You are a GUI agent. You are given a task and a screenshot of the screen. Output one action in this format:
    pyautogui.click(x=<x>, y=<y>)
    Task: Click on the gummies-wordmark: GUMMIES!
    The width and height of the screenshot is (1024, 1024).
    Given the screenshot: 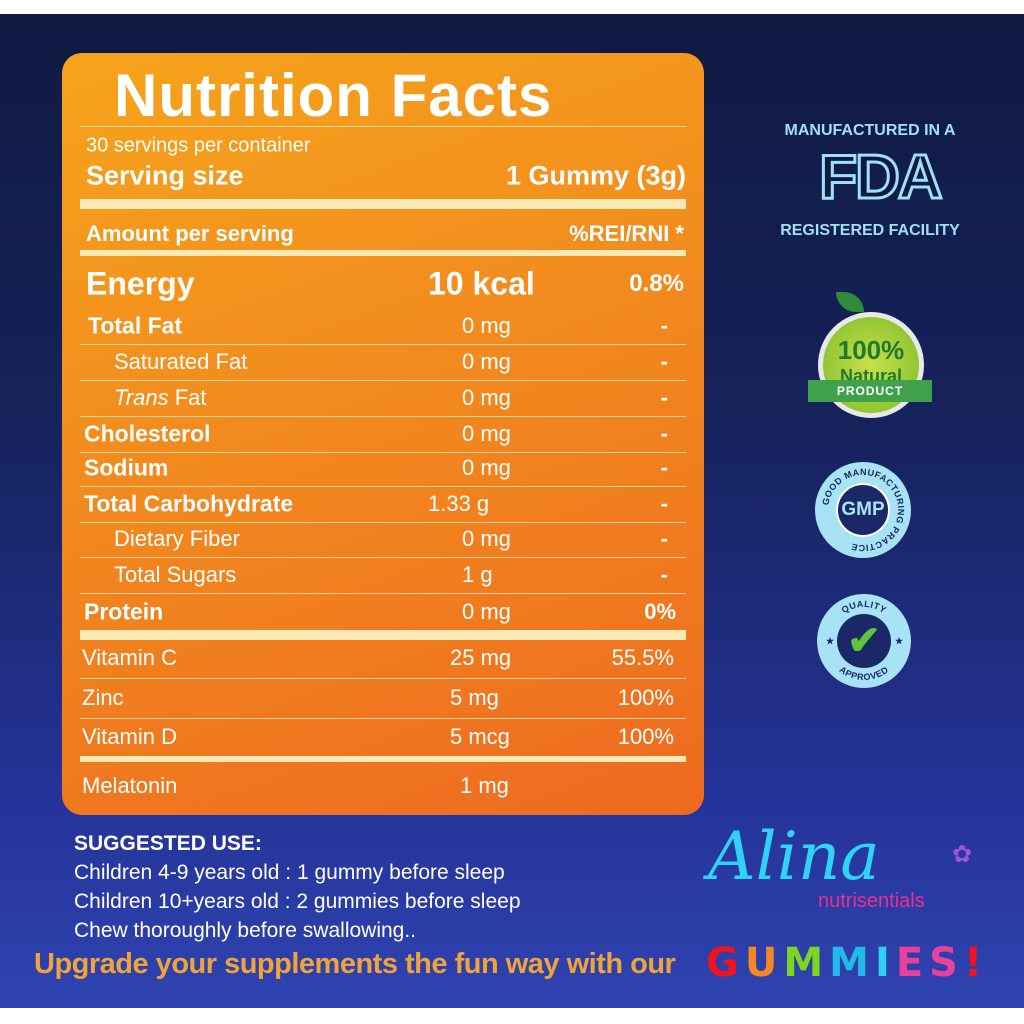 What is the action you would take?
    pyautogui.click(x=847, y=963)
    